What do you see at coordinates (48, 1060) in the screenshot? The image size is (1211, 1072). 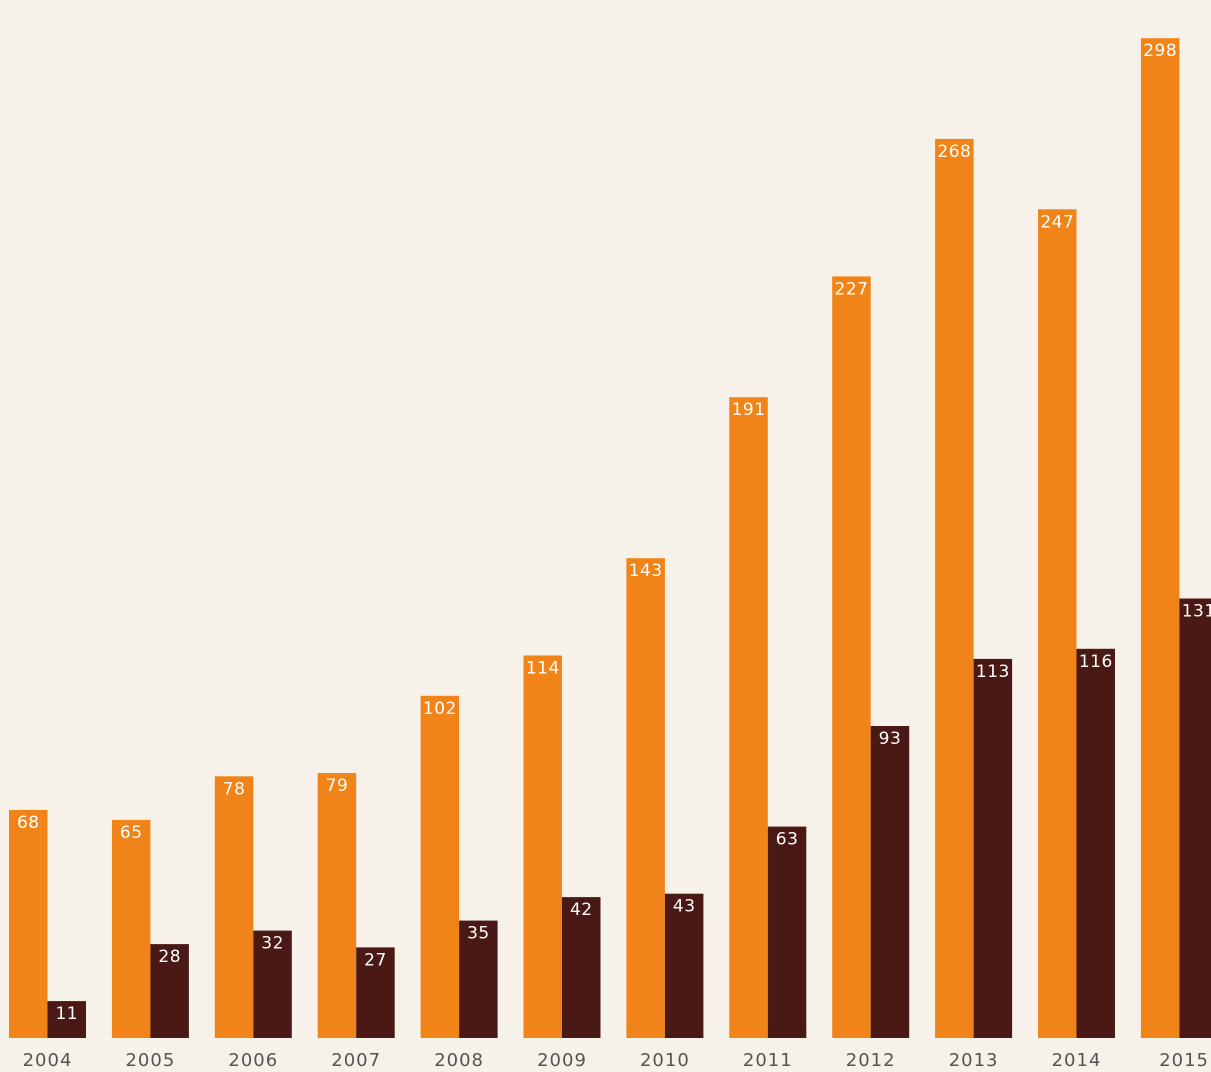 I see `x-tick-label-2004: 2004` at bounding box center [48, 1060].